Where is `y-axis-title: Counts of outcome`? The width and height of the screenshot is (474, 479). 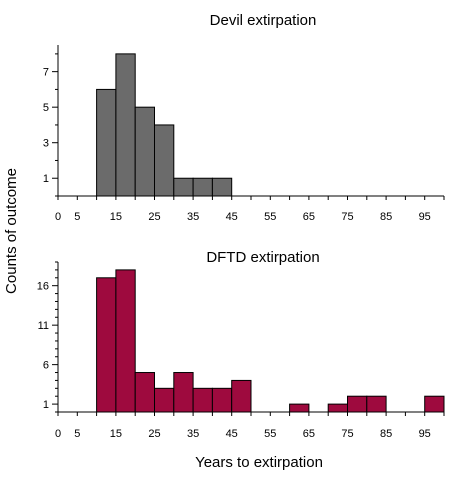
y-axis-title: Counts of outcome is located at coordinates (11, 231).